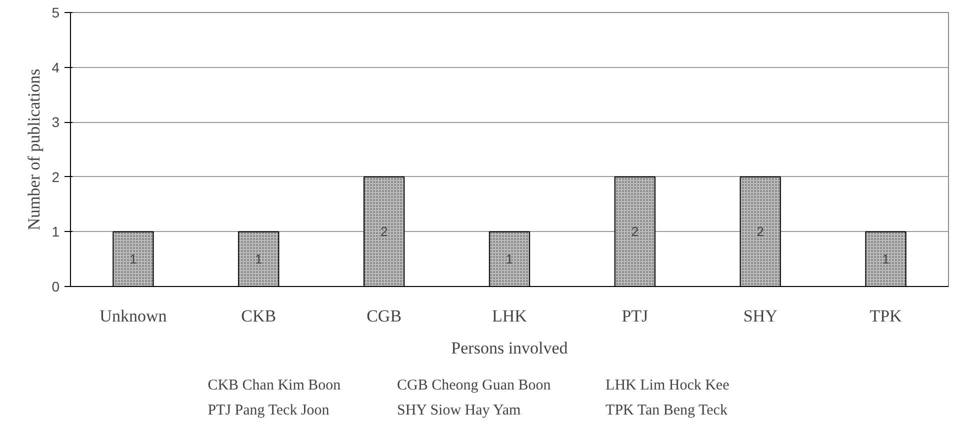  Describe the element at coordinates (635, 316) in the screenshot. I see `x-tick-label: PTJ` at that location.